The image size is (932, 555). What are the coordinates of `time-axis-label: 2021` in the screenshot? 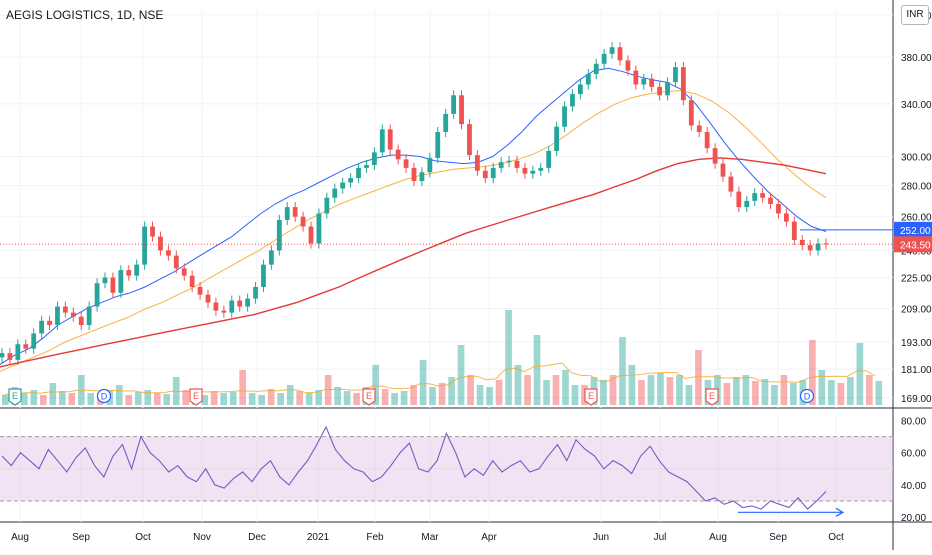 It's located at (318, 537).